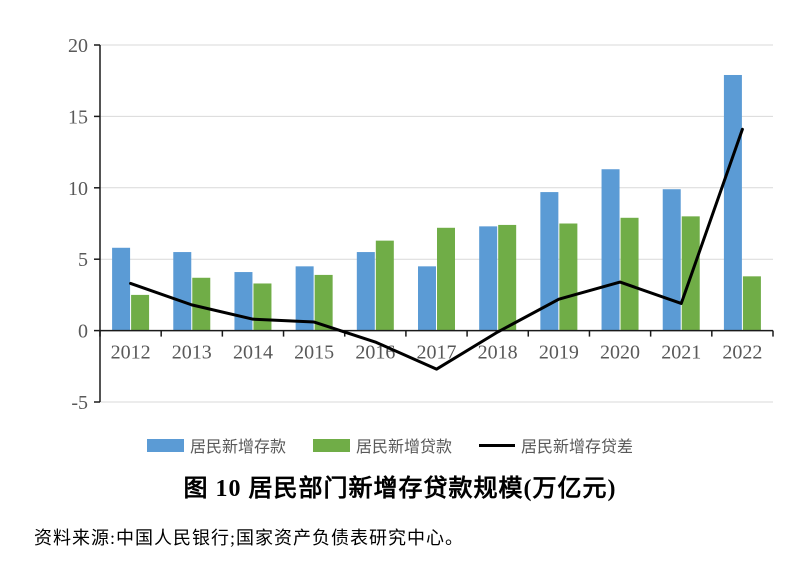 The width and height of the screenshot is (800, 573). I want to click on svg-text: 2022, so click(742, 353).